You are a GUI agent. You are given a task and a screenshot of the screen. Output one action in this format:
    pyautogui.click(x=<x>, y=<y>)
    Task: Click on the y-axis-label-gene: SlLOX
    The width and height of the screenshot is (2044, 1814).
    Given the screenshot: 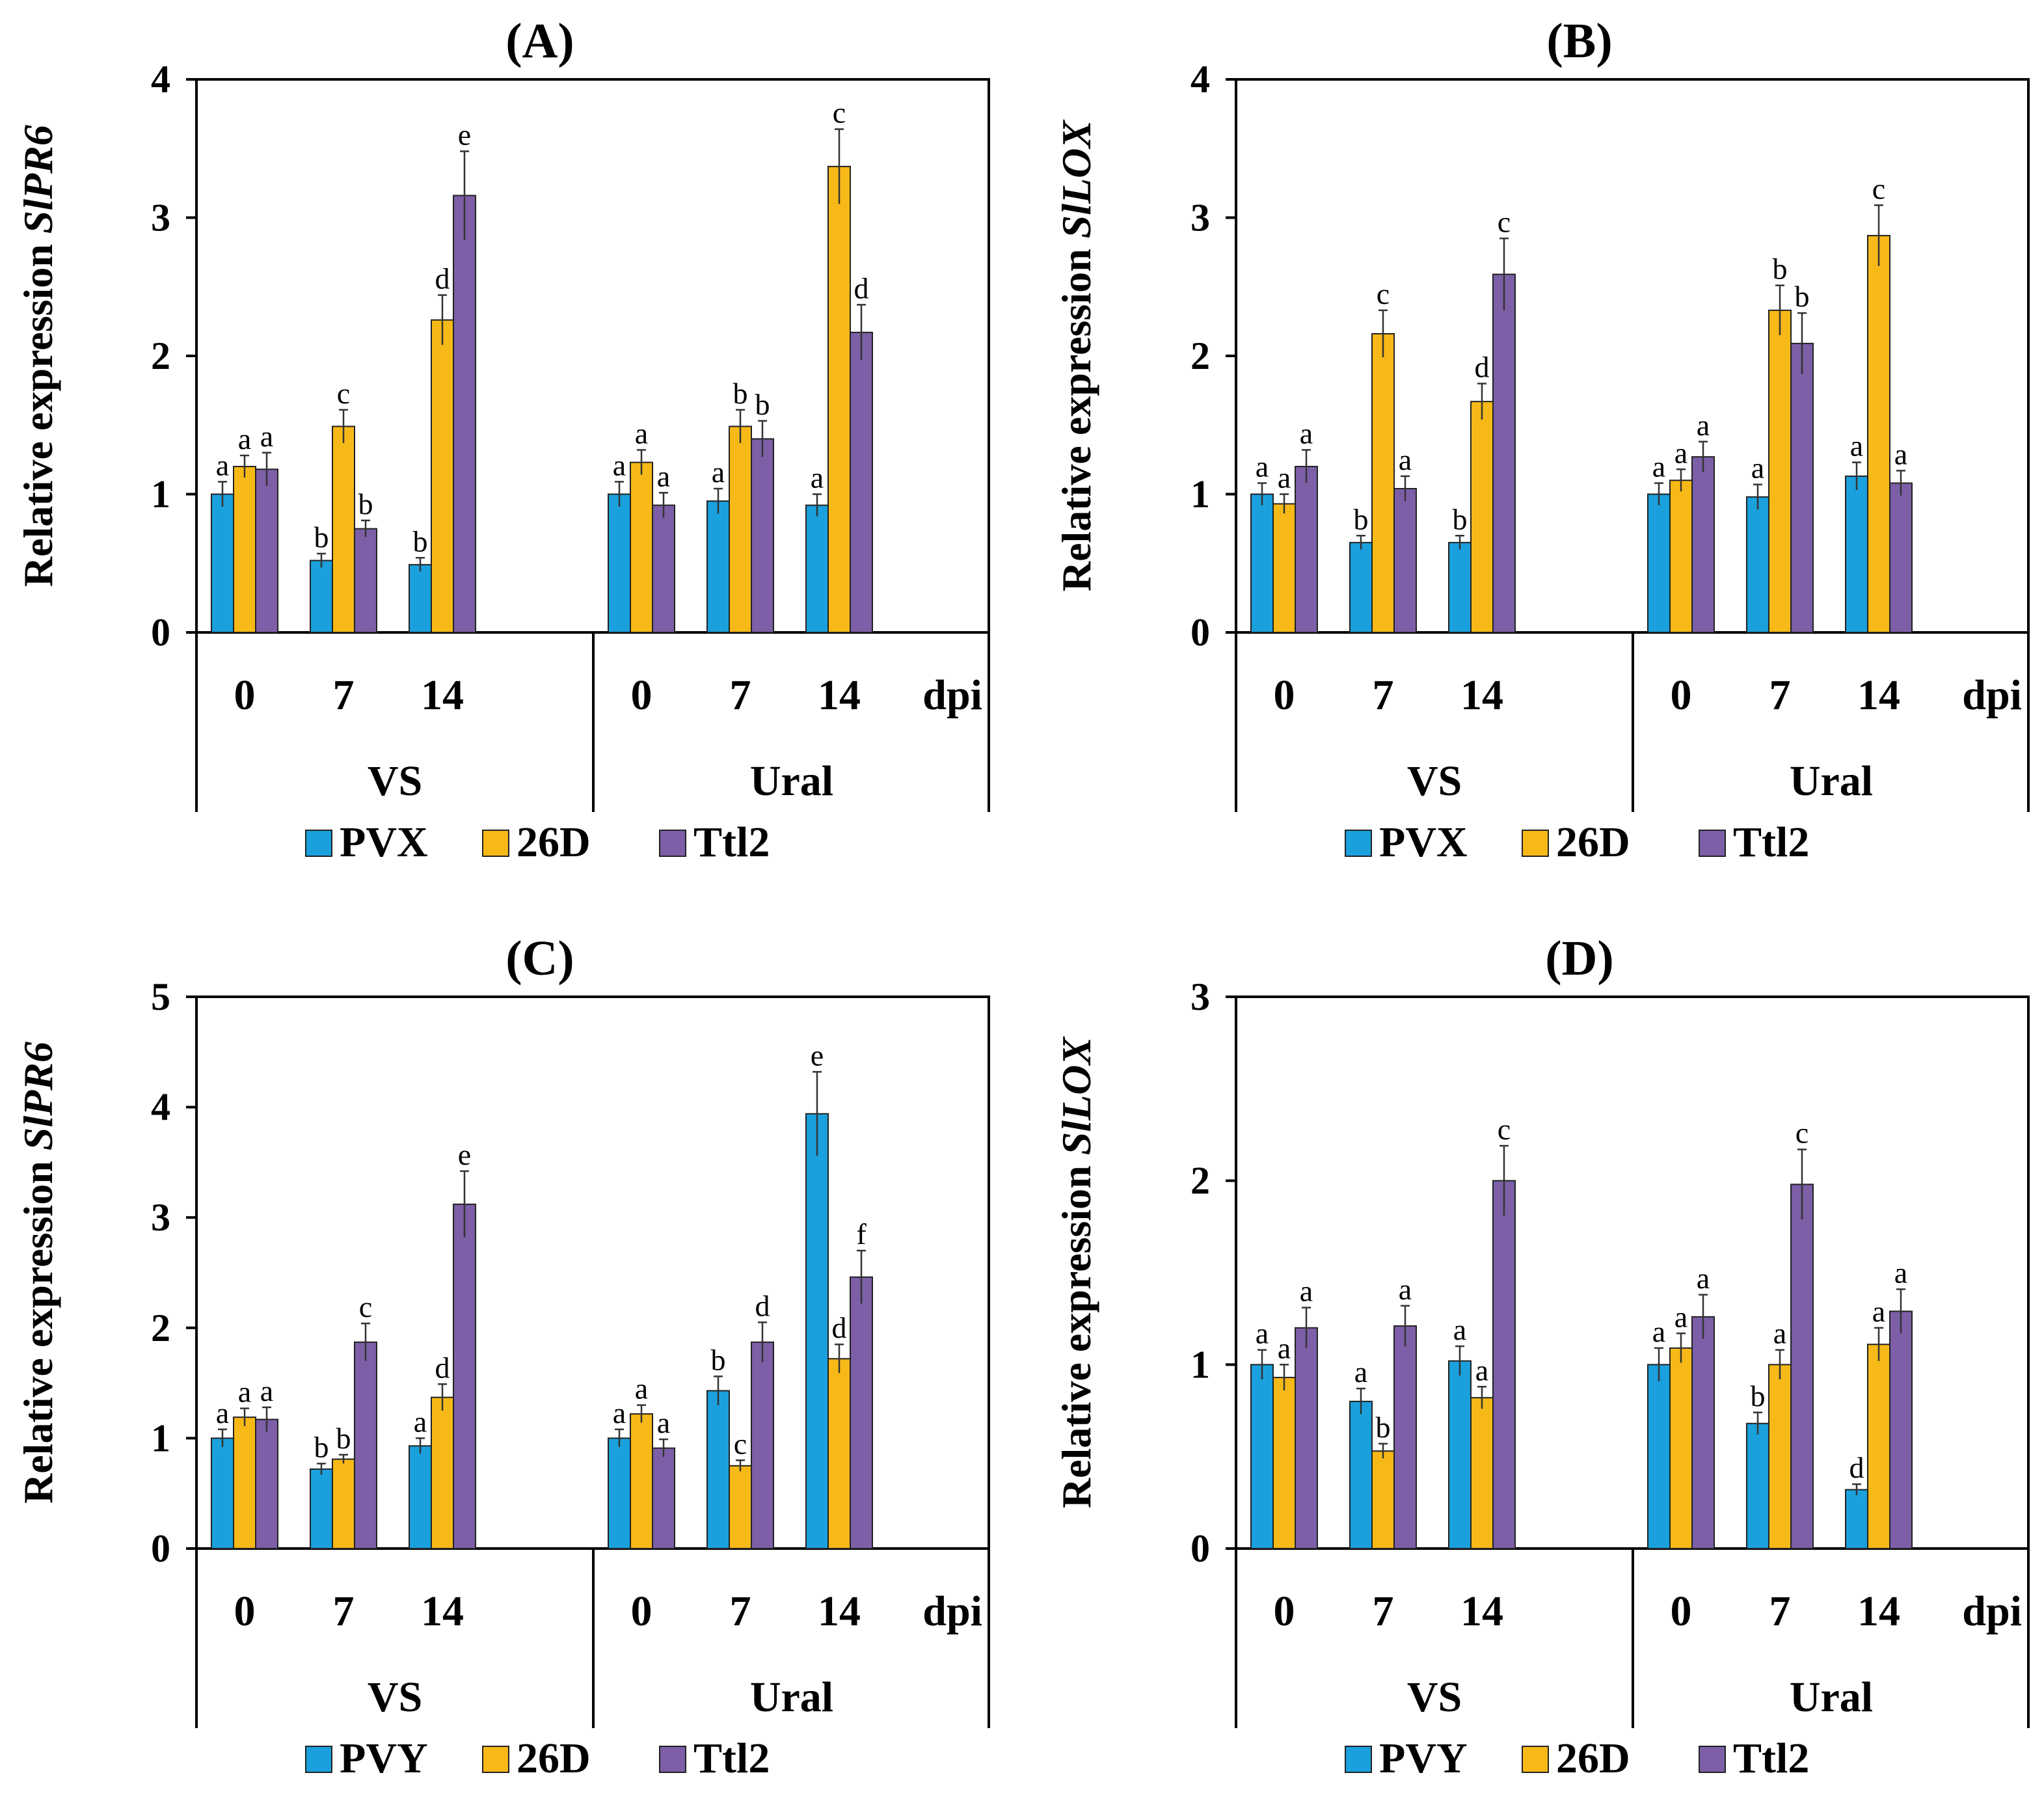 What is the action you would take?
    pyautogui.click(x=1076, y=1096)
    